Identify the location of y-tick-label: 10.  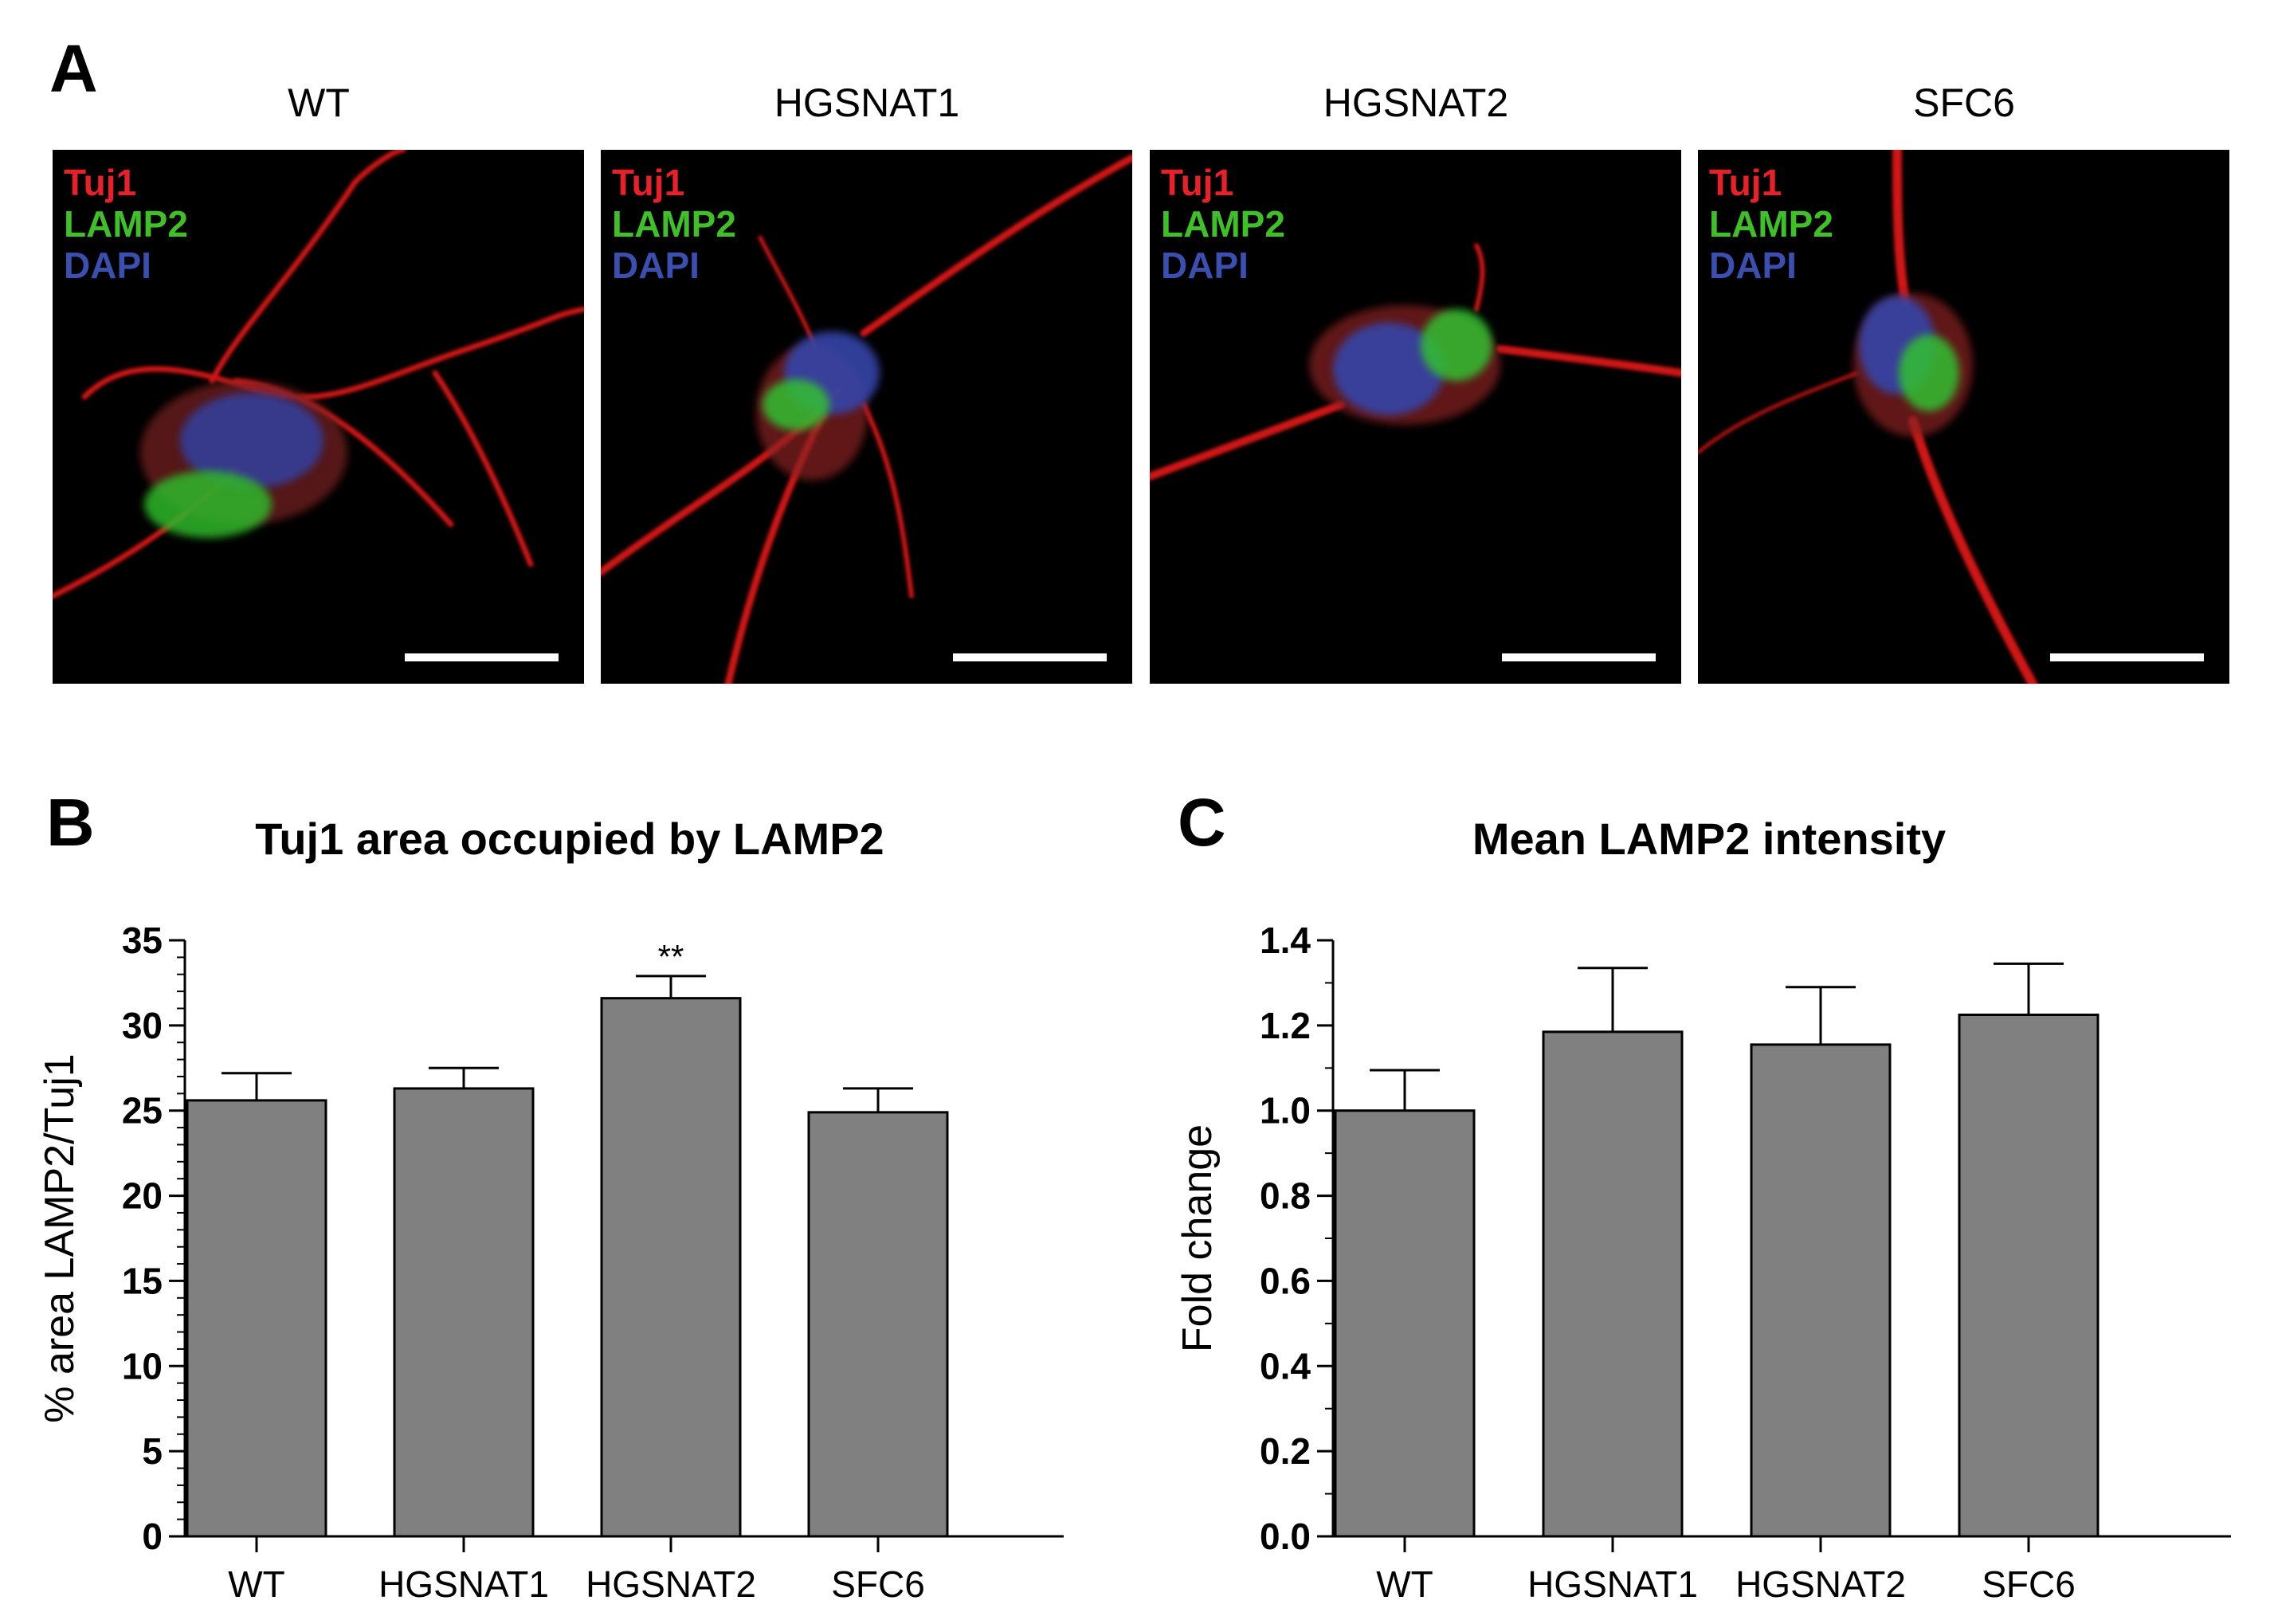
(142, 1366).